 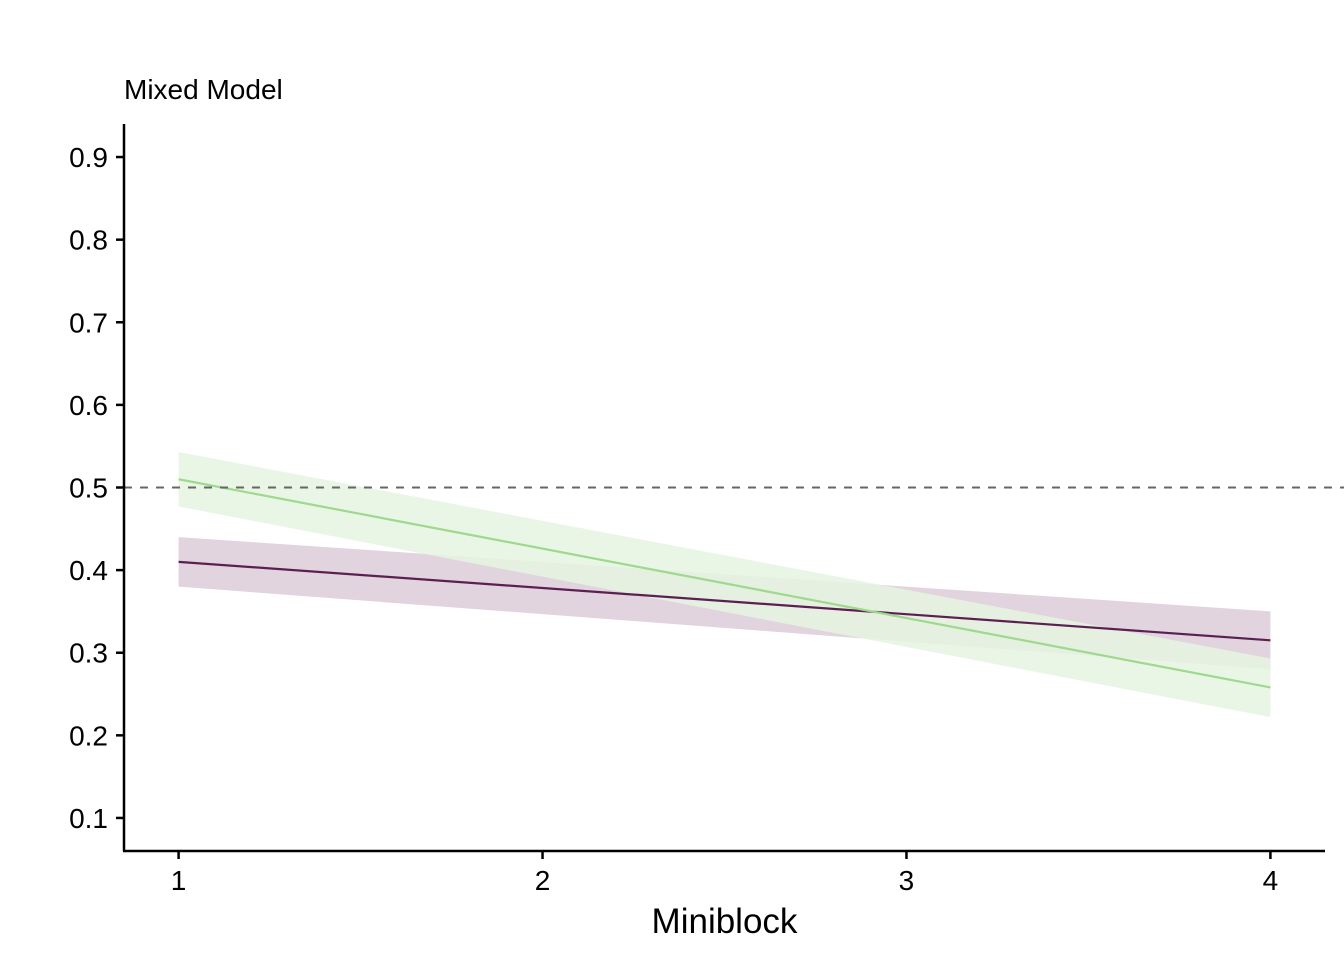 I want to click on y-tick-label: 0.2, so click(x=88, y=735).